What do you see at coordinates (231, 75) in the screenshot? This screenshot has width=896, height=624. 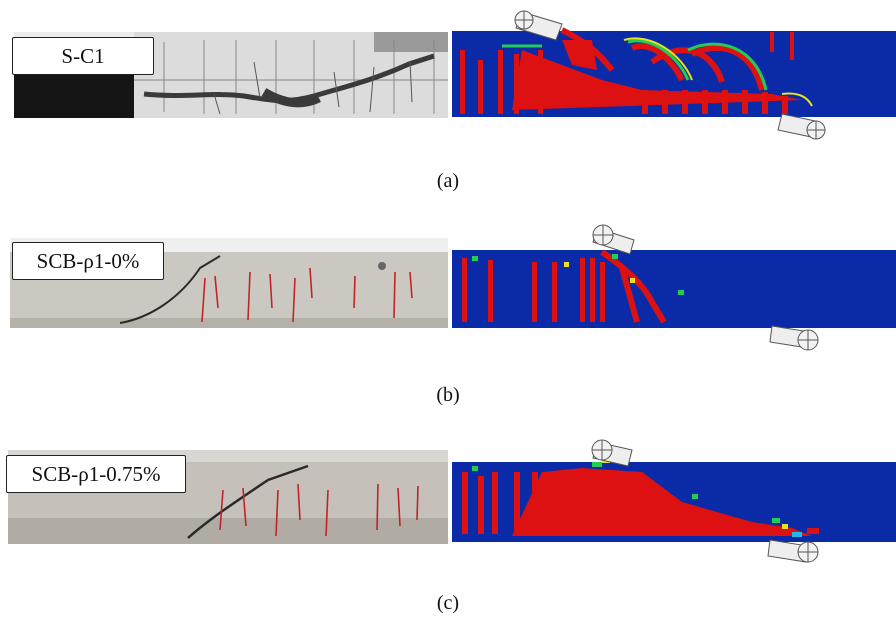 I see `specimen-photo-a` at bounding box center [231, 75].